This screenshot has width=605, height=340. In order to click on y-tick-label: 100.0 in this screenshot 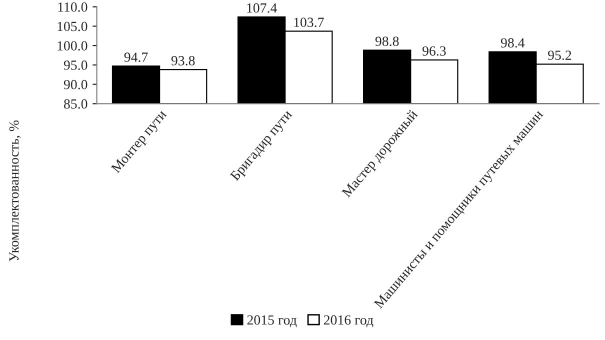, I will do `click(73, 46)`.